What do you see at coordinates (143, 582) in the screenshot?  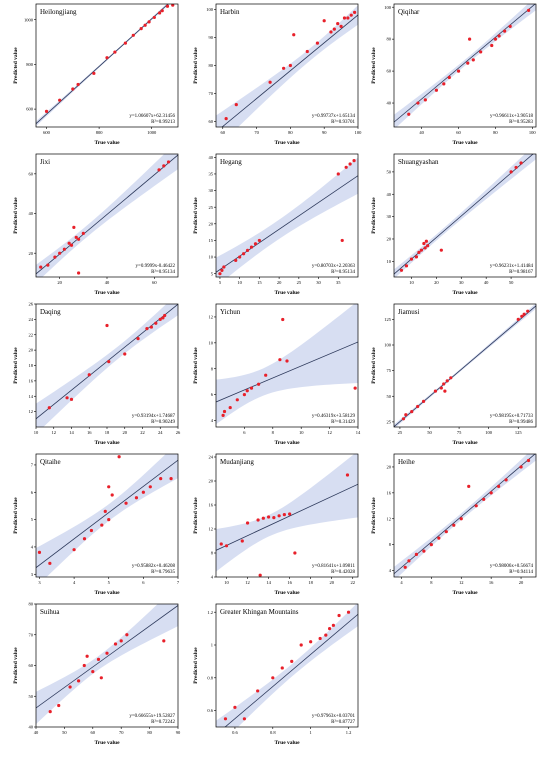 I see `x-tick-label: 6` at bounding box center [143, 582].